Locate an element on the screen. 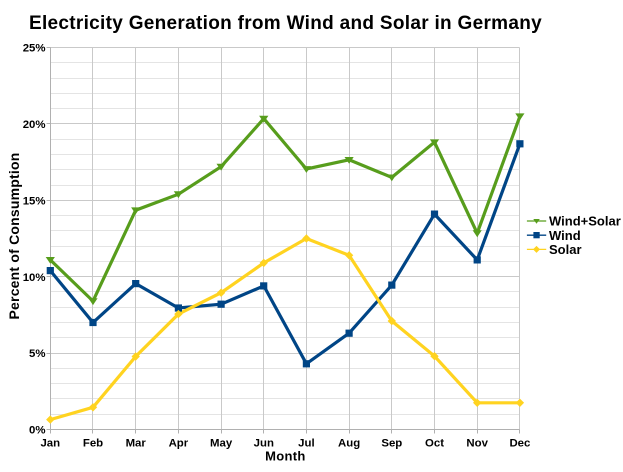  svg-text: Feb is located at coordinates (93, 444).